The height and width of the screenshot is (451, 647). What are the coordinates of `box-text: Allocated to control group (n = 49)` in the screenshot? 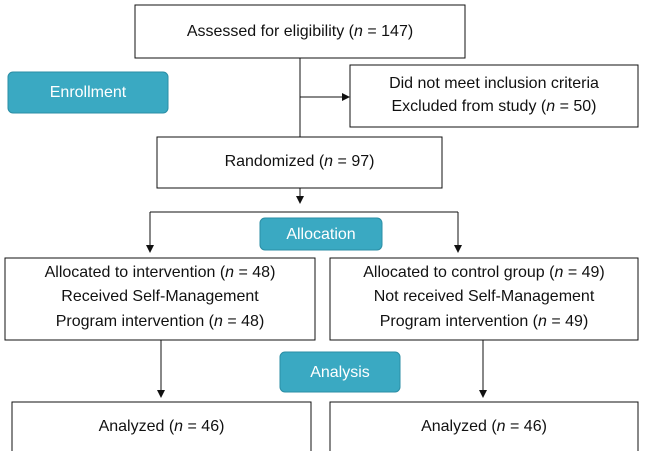 It's located at (483, 272).